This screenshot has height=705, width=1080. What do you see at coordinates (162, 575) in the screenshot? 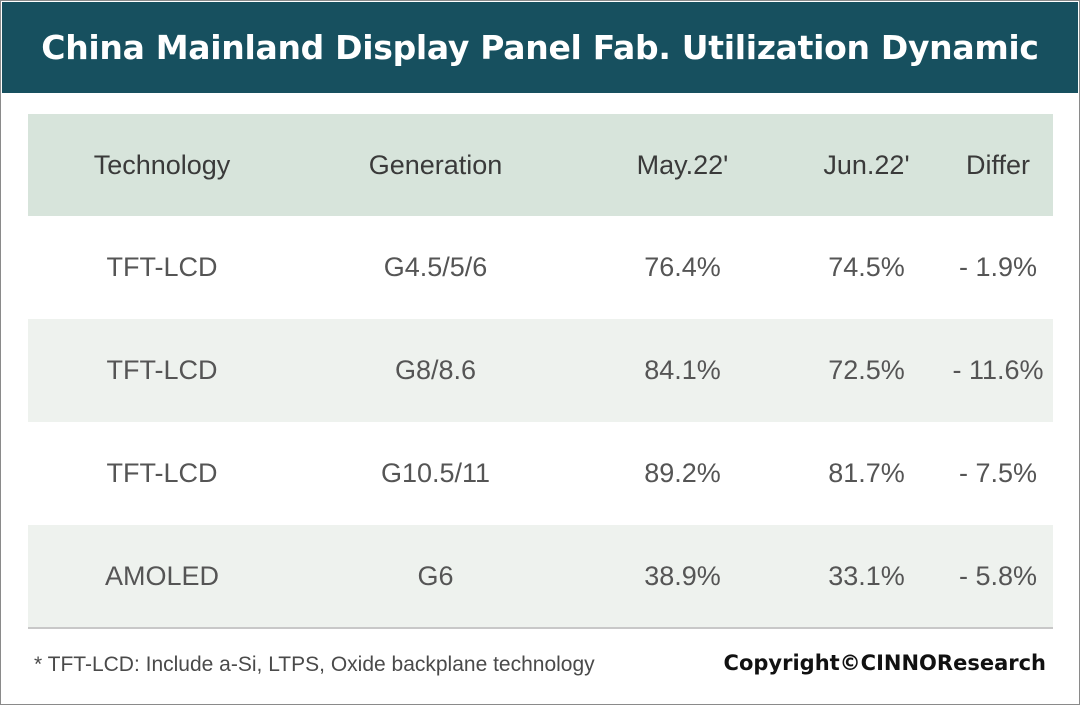
I see `cell-technology: AMOLED` at bounding box center [162, 575].